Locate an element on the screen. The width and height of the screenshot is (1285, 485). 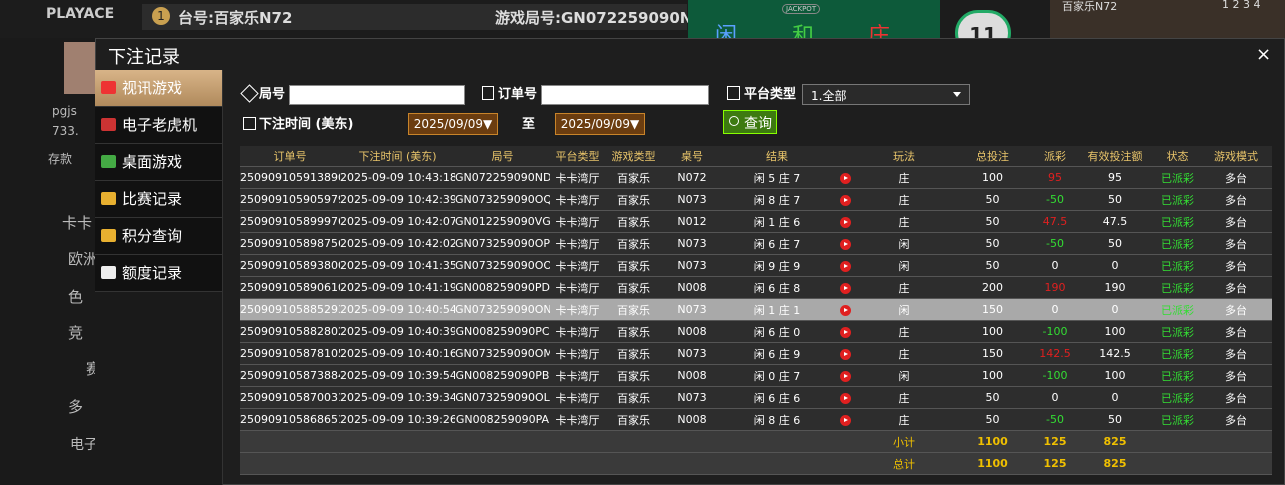
cell: 250909105878105 is located at coordinates (290, 353).